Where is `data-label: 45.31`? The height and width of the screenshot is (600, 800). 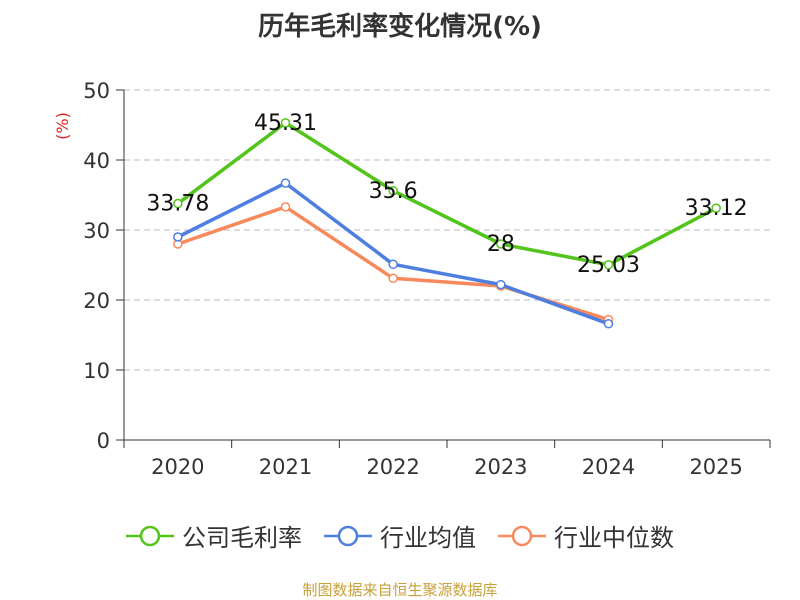 data-label: 45.31 is located at coordinates (285, 123).